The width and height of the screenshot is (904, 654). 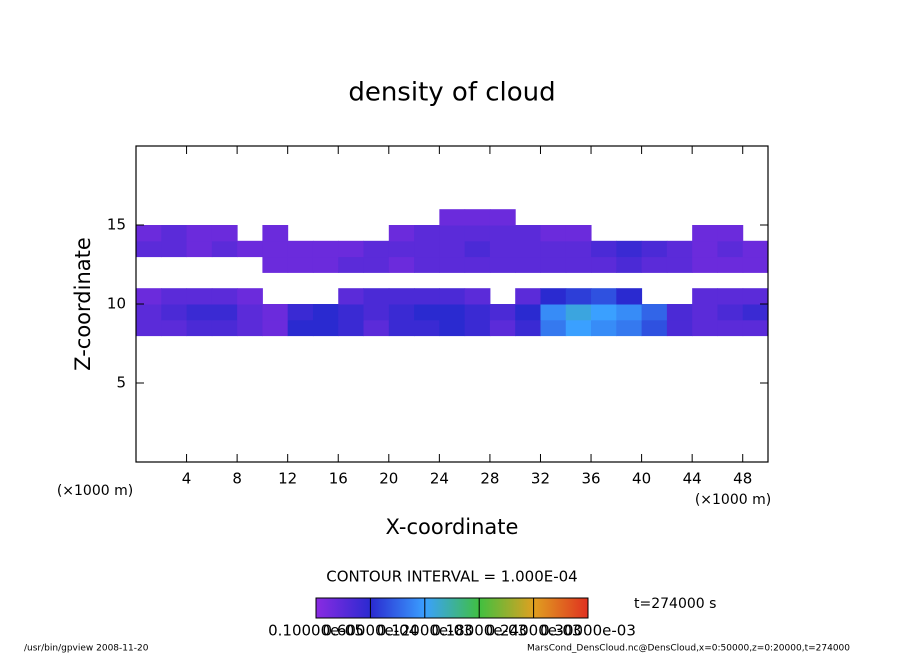 What do you see at coordinates (83, 304) in the screenshot?
I see `y-axis-label: Z-coordinate` at bounding box center [83, 304].